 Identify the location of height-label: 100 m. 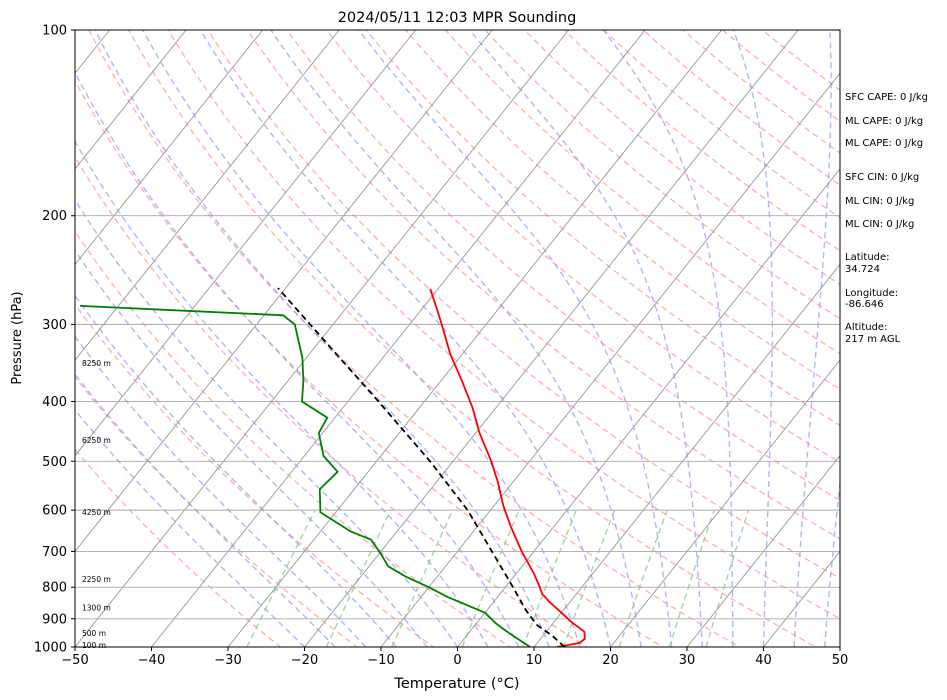
(94, 645).